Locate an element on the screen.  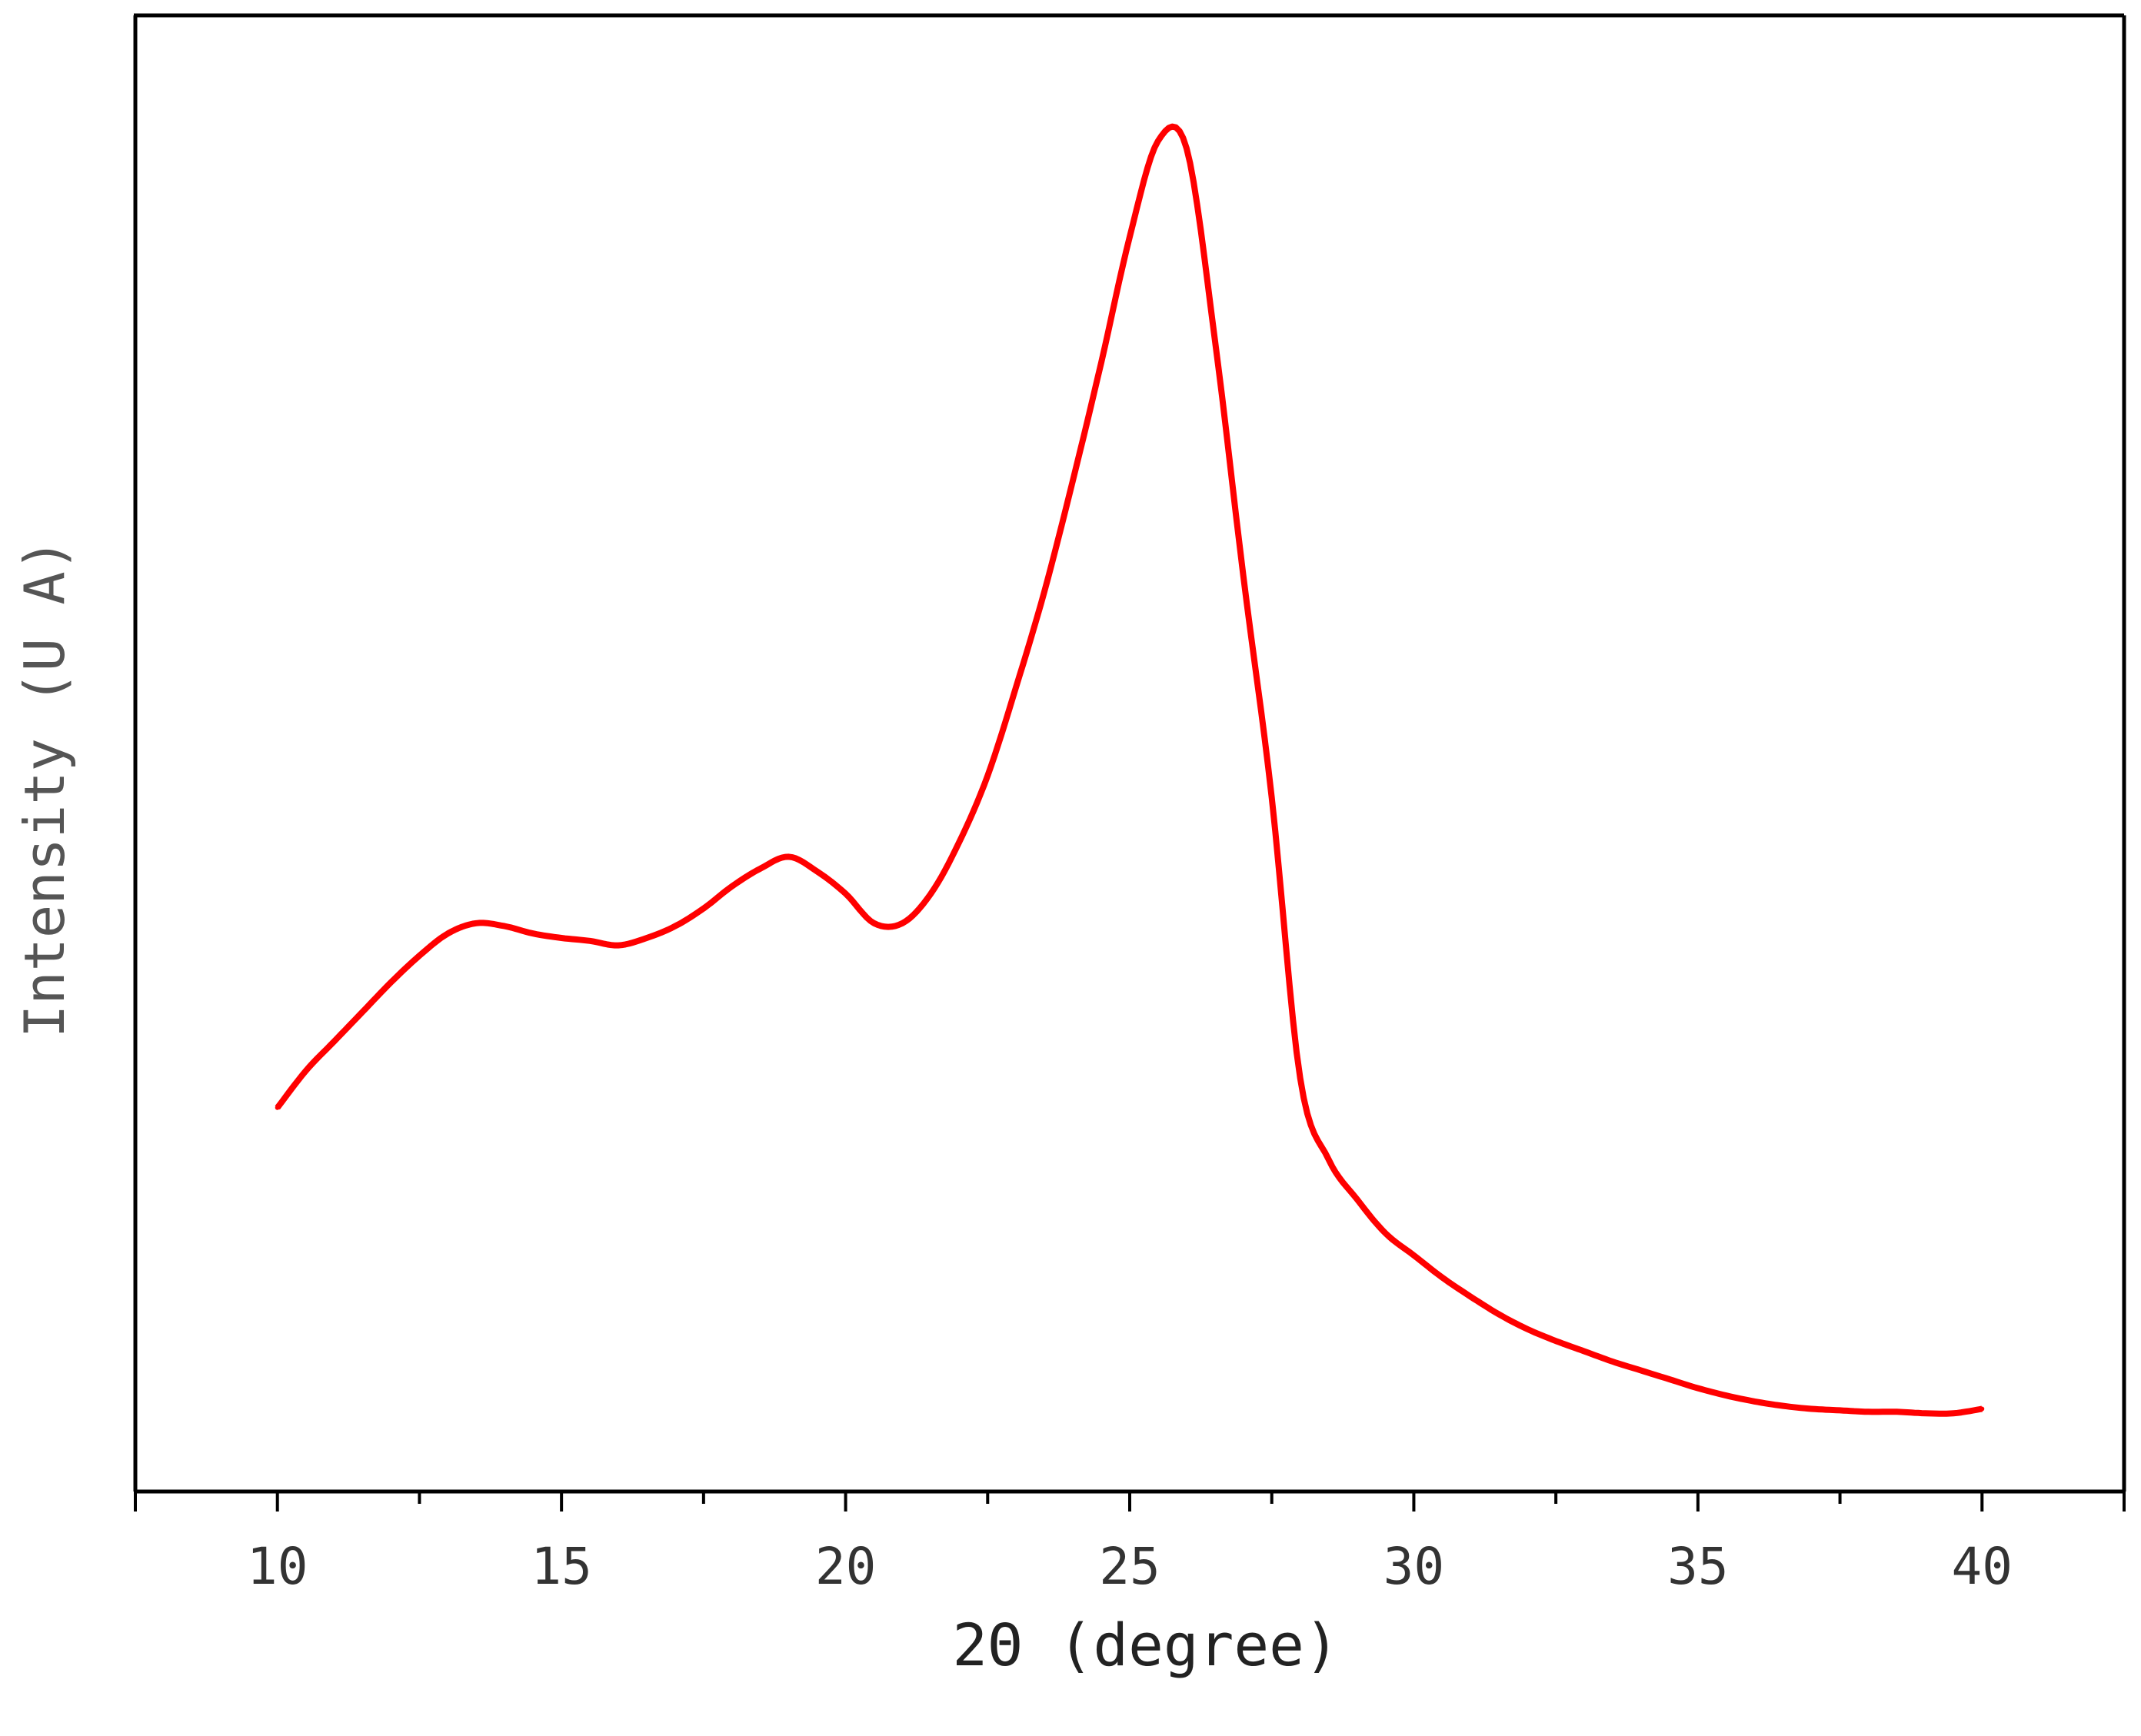
y-axis-title: Intensity (U A) is located at coordinates (44, 788).